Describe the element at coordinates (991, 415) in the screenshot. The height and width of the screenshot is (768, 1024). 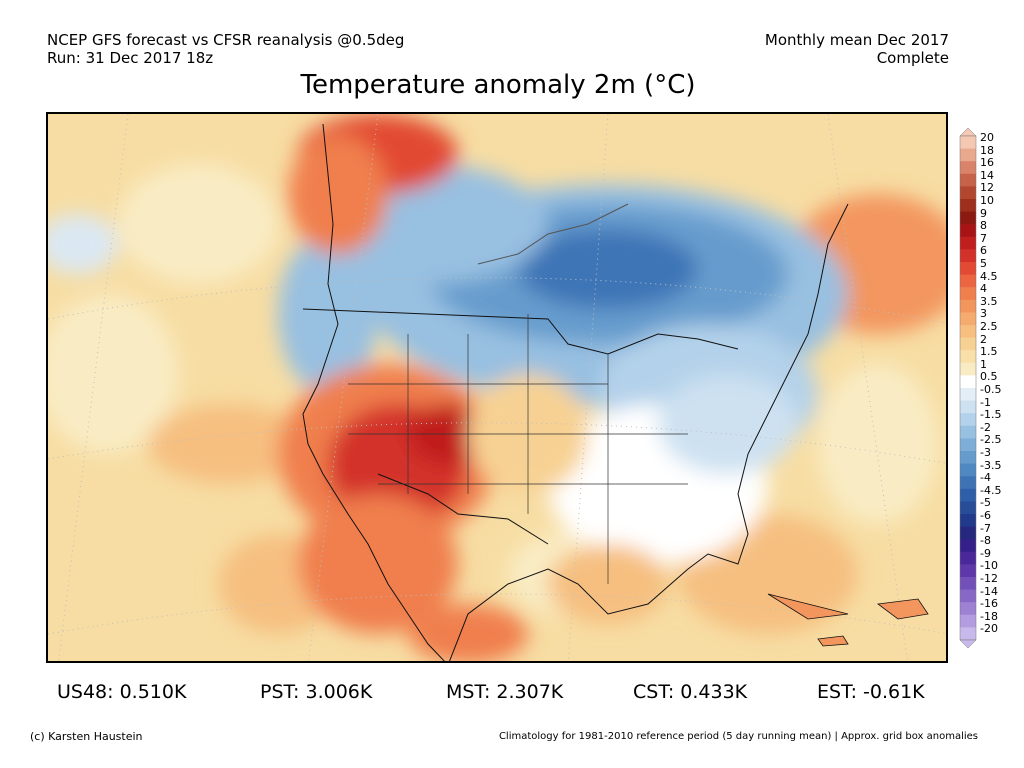
I see `legend-label: -1.5` at that location.